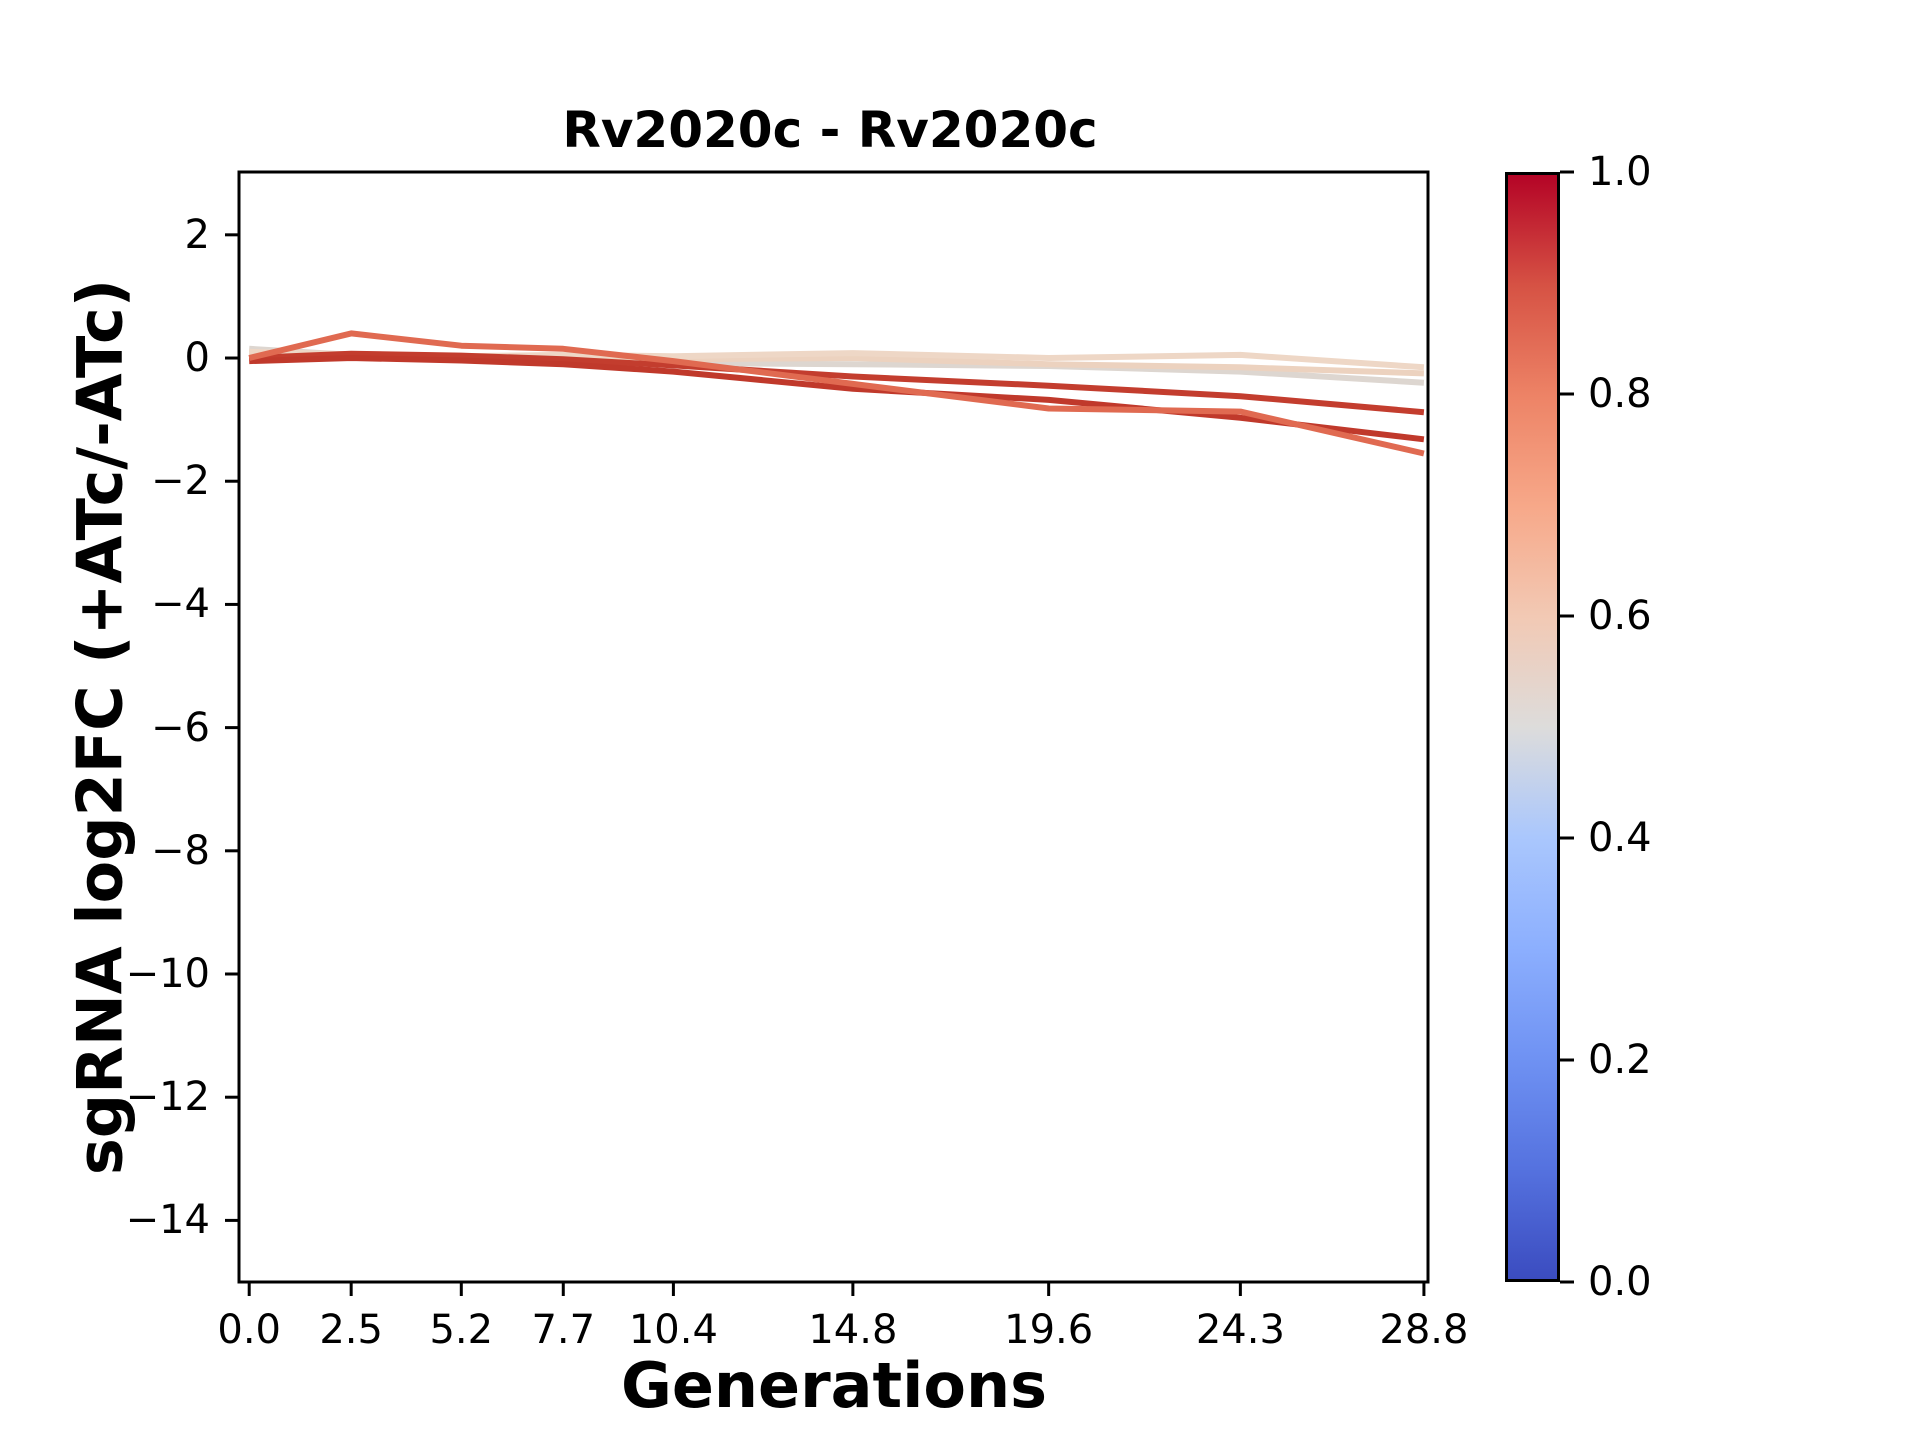  What do you see at coordinates (197, 234) in the screenshot?
I see `y-tick-label: 2` at bounding box center [197, 234].